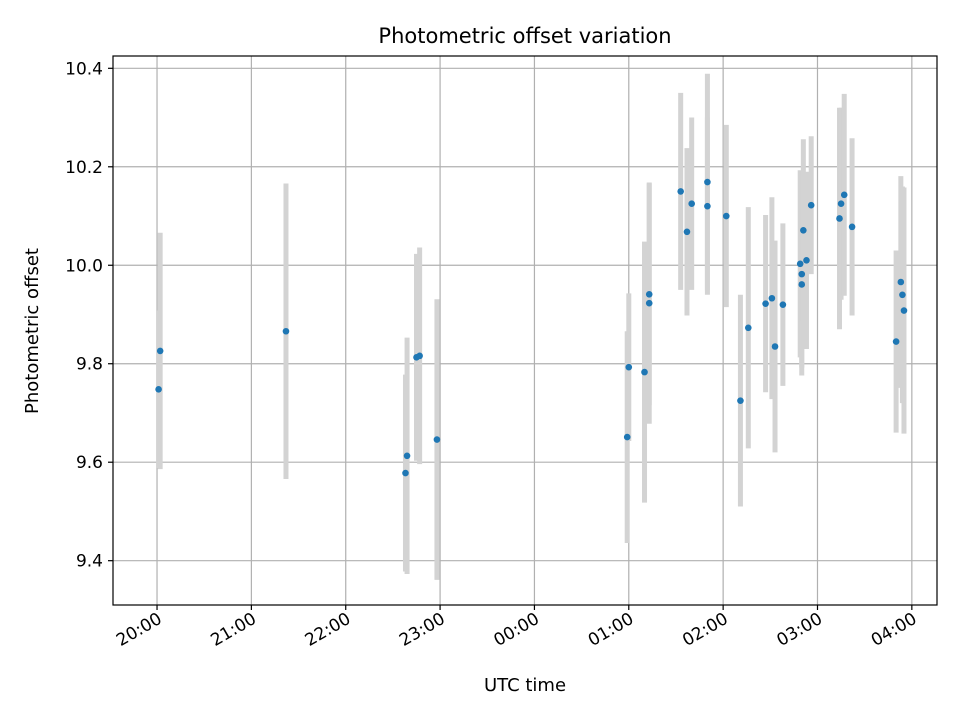 This screenshot has height=720, width=960. What do you see at coordinates (84, 168) in the screenshot?
I see `y-tick-label: 10.2` at bounding box center [84, 168].